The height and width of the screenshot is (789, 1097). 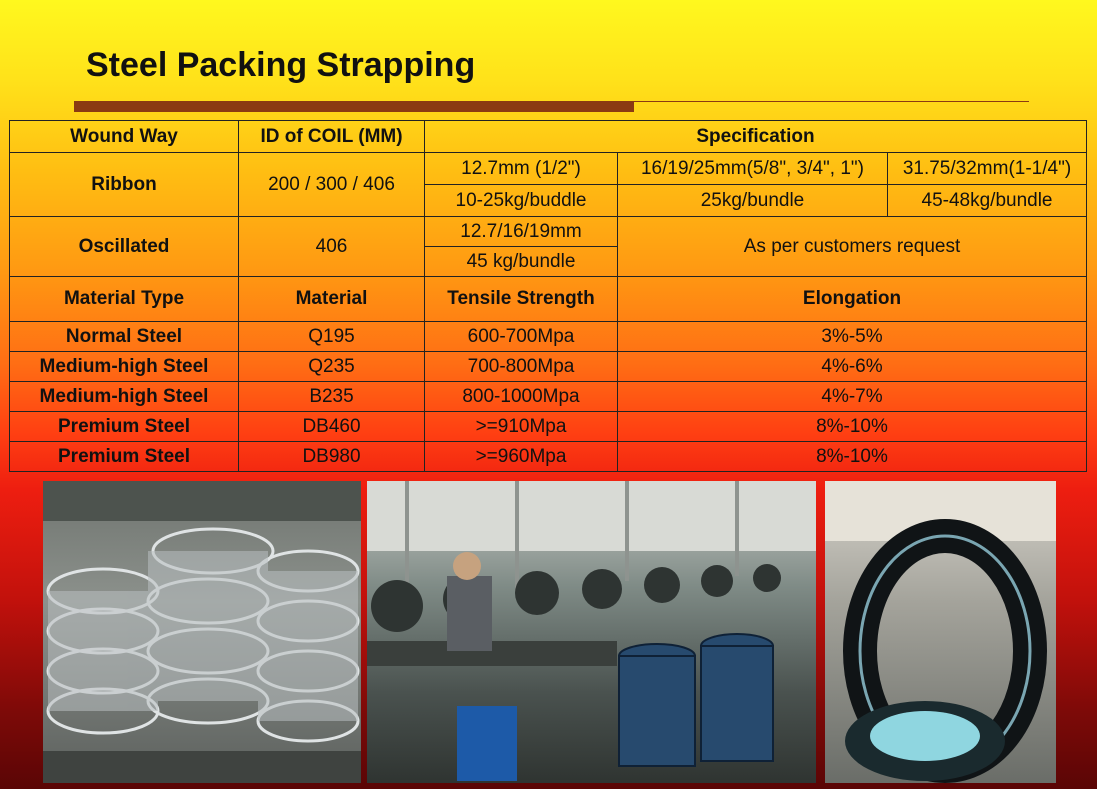 I want to click on table-row: Premium Steel DB980 >=960Mpa 8%-10%, so click(x=548, y=456).